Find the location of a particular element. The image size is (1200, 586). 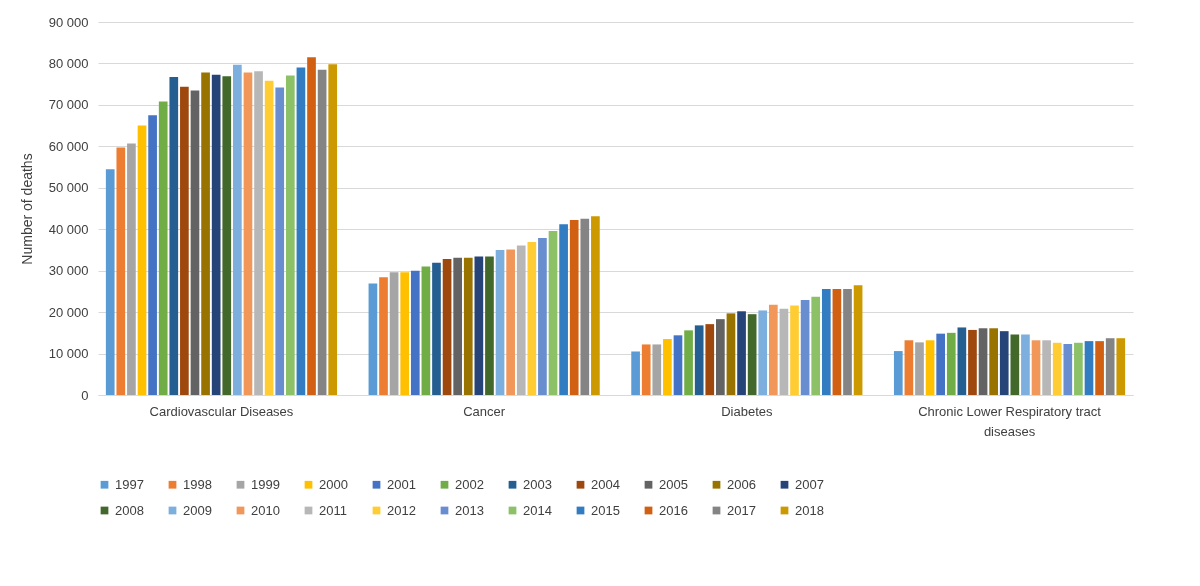

legend-label: 2010 is located at coordinates (265, 510).